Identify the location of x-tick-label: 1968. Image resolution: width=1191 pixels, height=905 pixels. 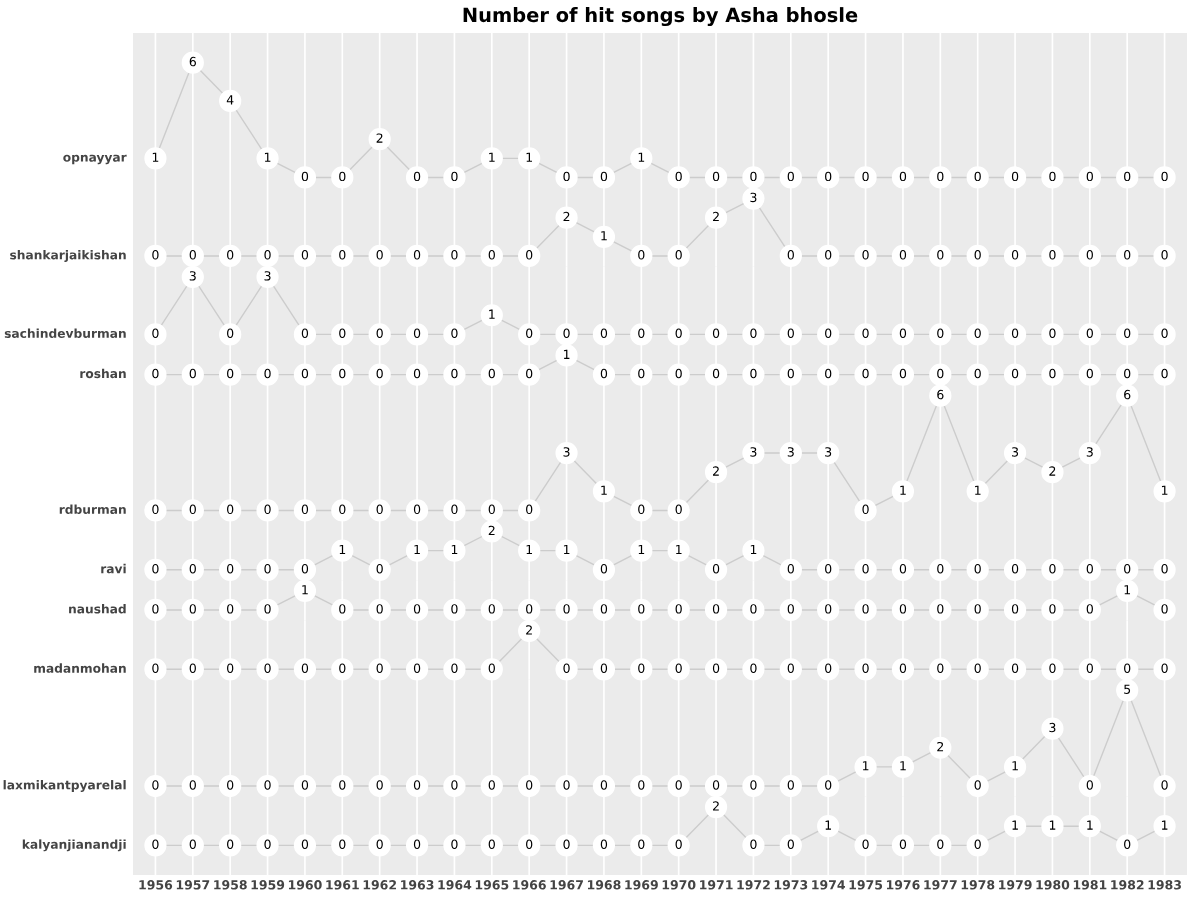
(604, 885).